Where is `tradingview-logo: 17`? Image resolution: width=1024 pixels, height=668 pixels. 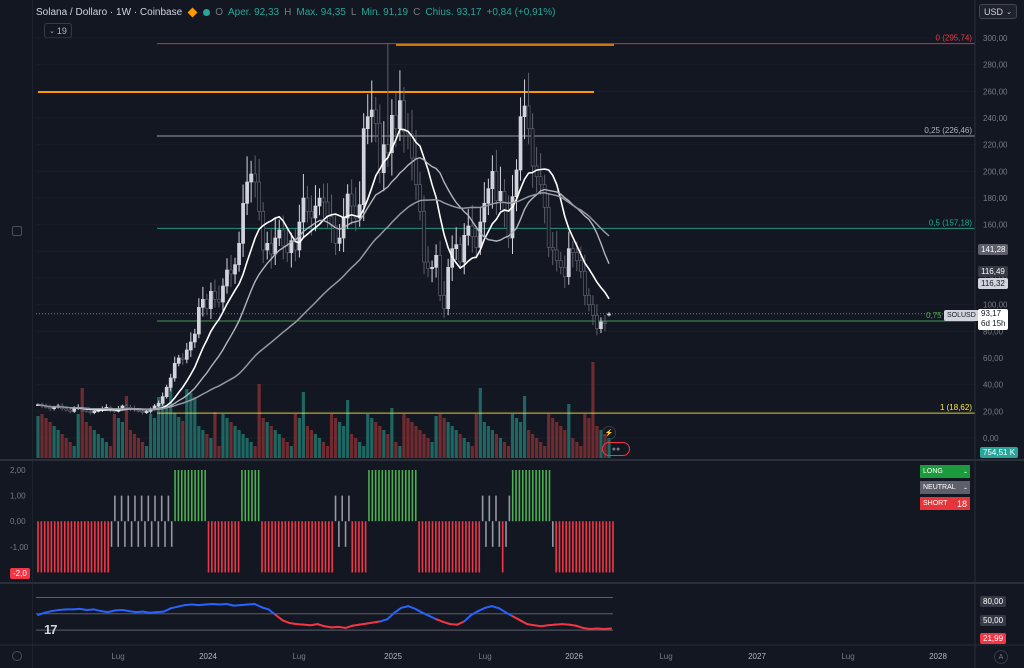
tradingview-logo: 17 is located at coordinates (51, 629).